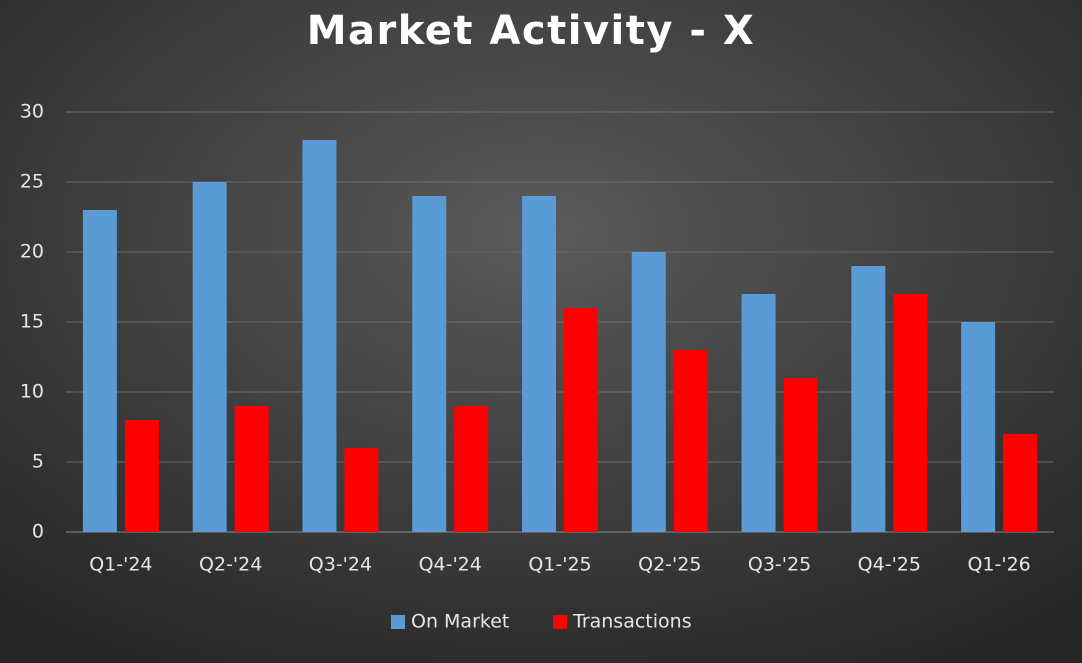  What do you see at coordinates (559, 565) in the screenshot?
I see `x-tick-label: Q1-'25` at bounding box center [559, 565].